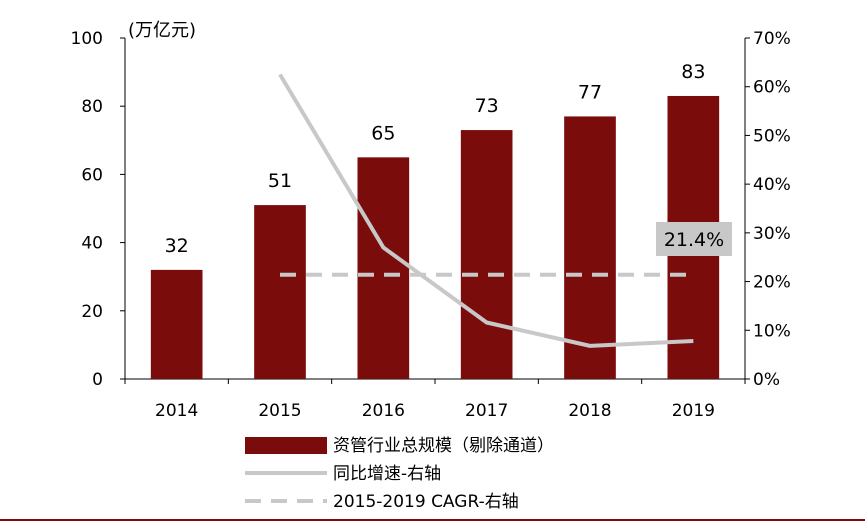 The width and height of the screenshot is (865, 525). I want to click on x-tick-label: 2016, so click(383, 411).